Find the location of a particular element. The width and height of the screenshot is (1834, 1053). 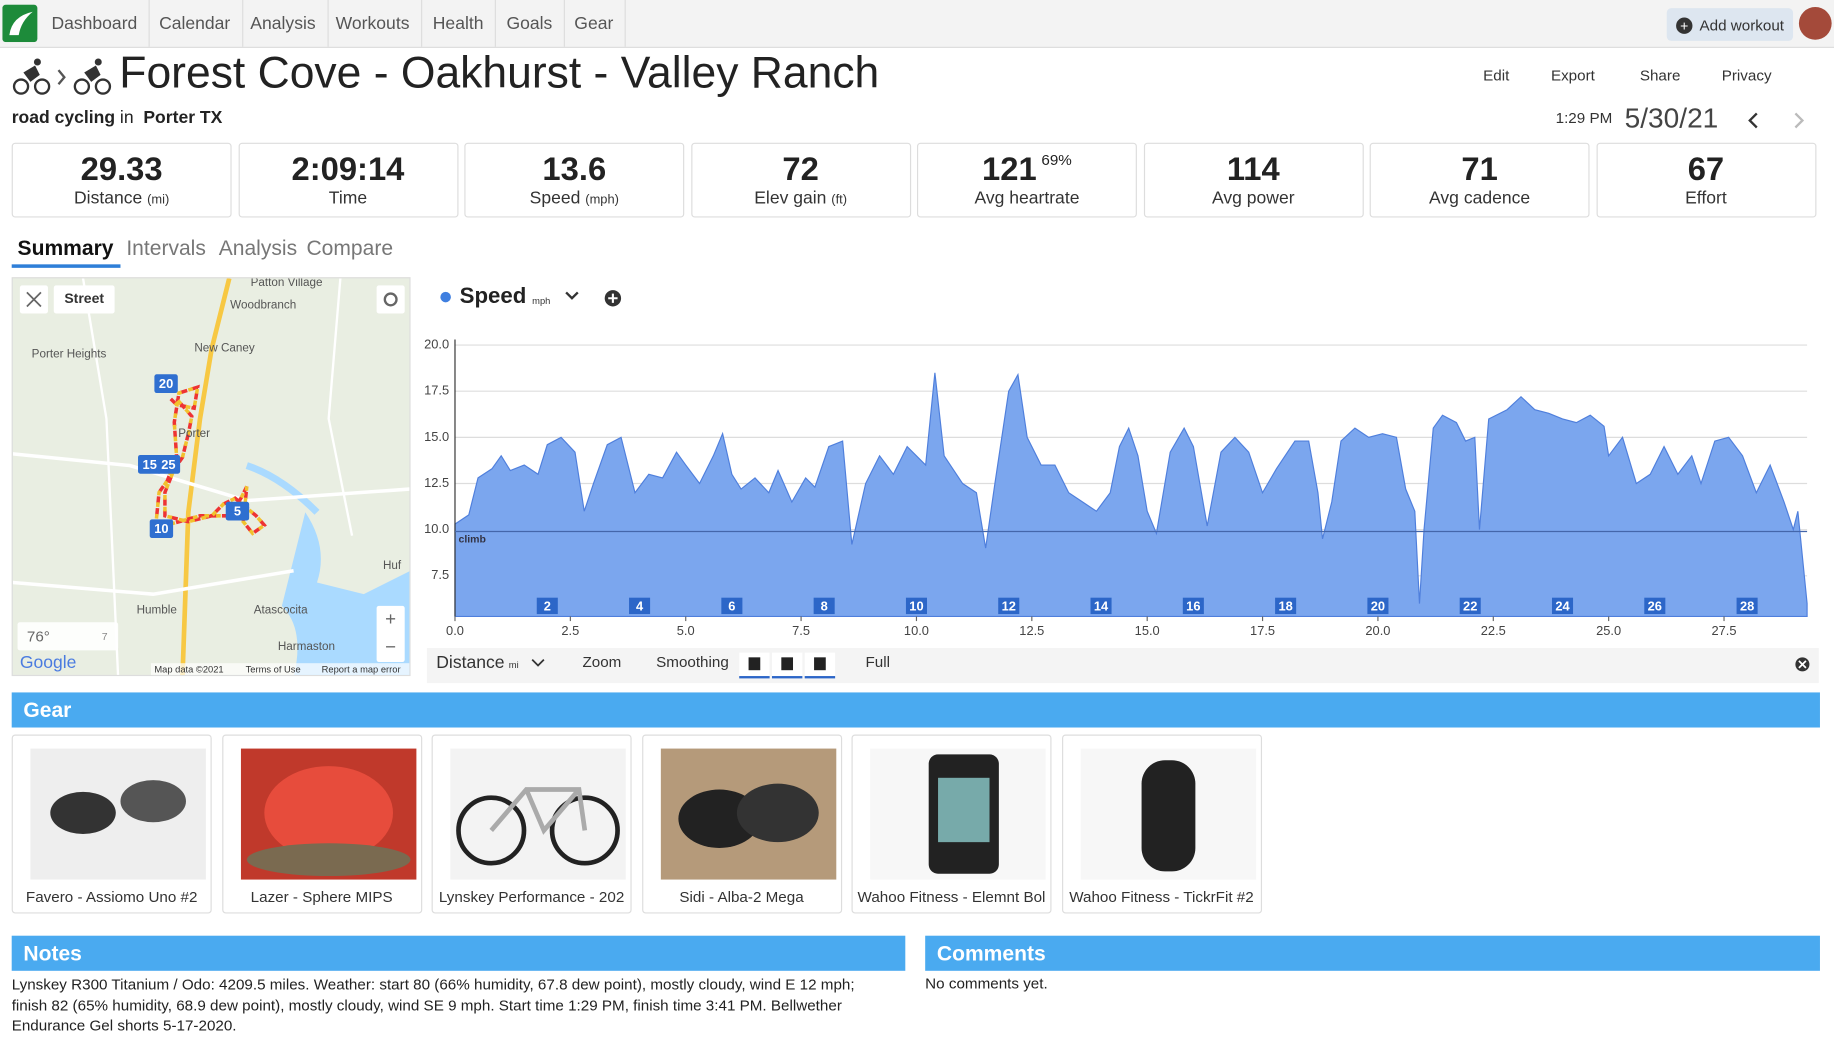

stat-box: 71 Avg cadence is located at coordinates (1479, 180).